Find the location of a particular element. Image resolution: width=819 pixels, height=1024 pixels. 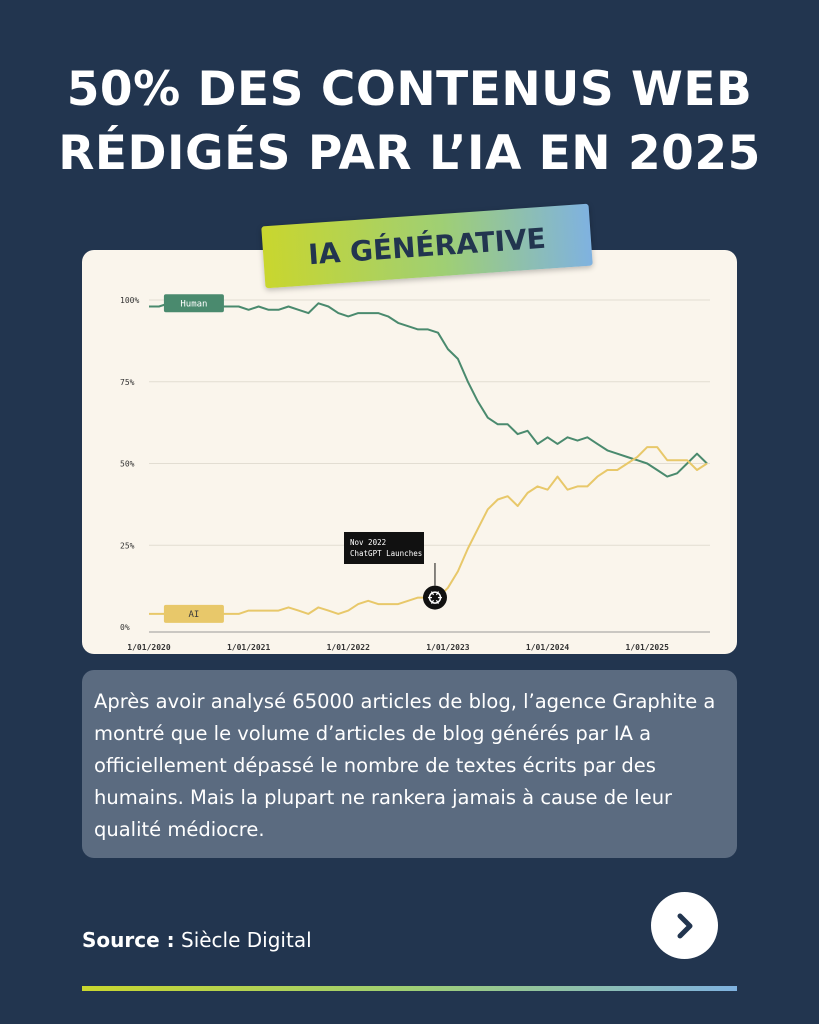

source-value: Siècle Digital is located at coordinates (246, 940).